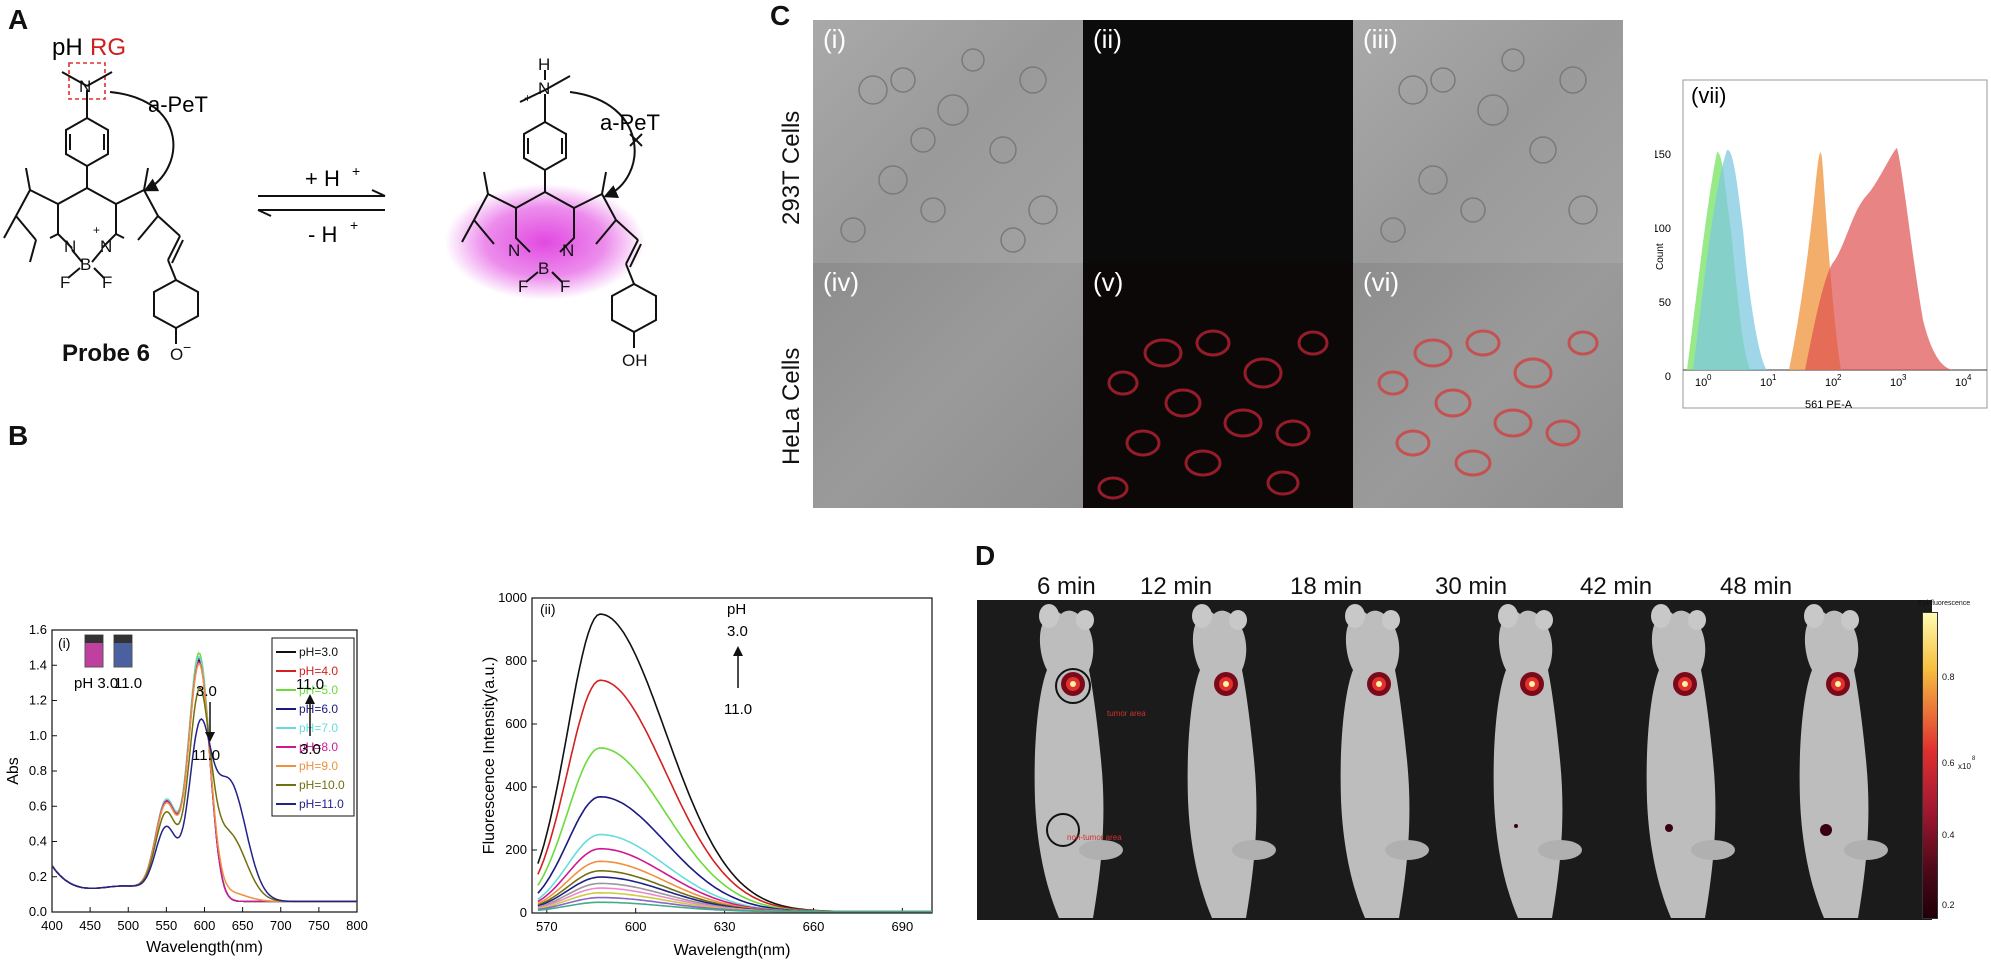 This screenshot has width=1991, height=968. What do you see at coordinates (318, 709) in the screenshot?
I see `abs-legend-label: pH=6.0` at bounding box center [318, 709].